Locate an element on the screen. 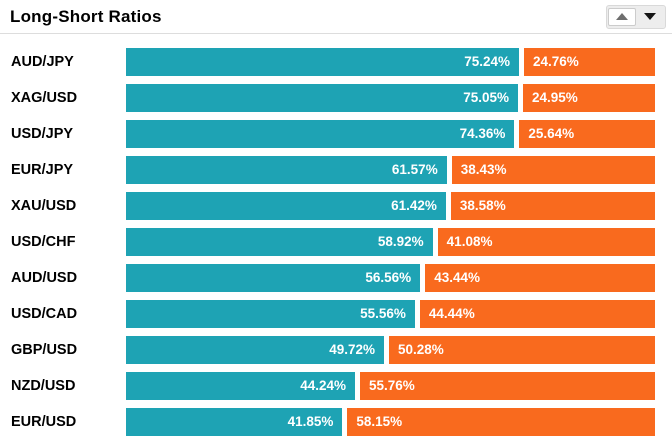  pair-label: USD/JPY is located at coordinates (42, 134).